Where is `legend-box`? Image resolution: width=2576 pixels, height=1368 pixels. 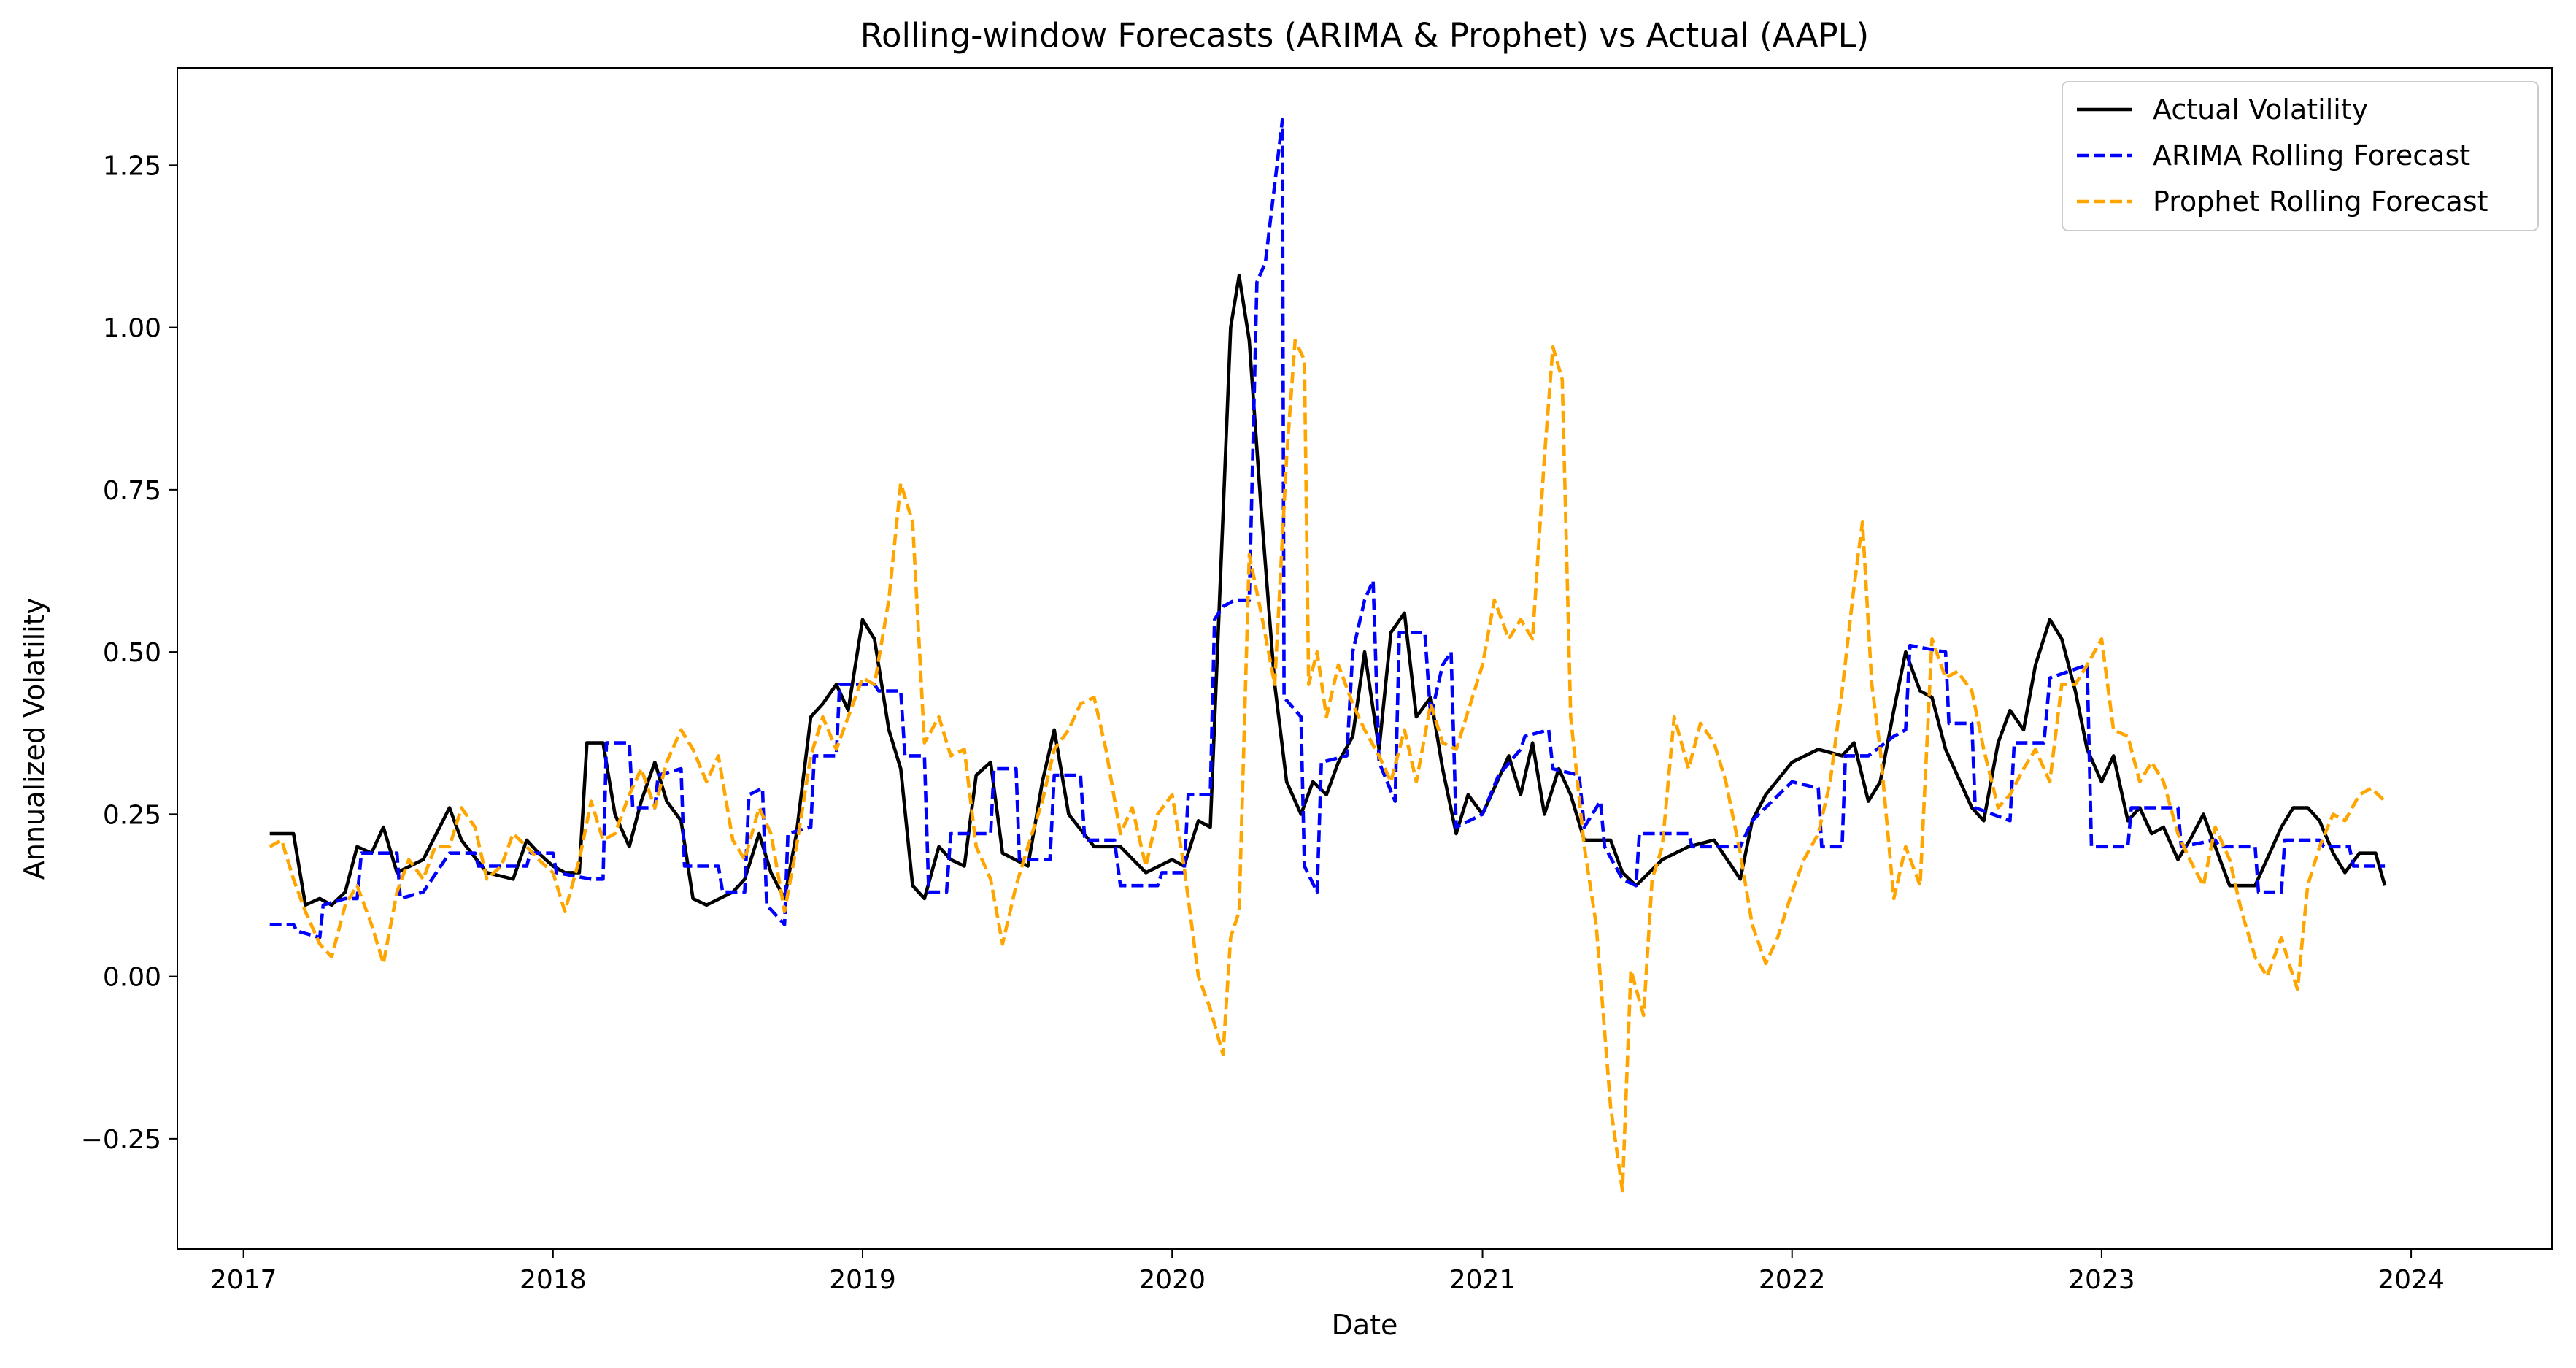 legend-box is located at coordinates (2300, 156).